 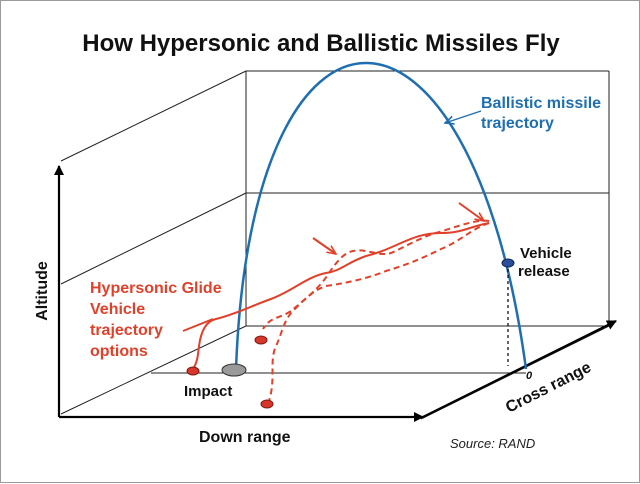 I want to click on down-range-axis-label: Down range, so click(x=245, y=437).